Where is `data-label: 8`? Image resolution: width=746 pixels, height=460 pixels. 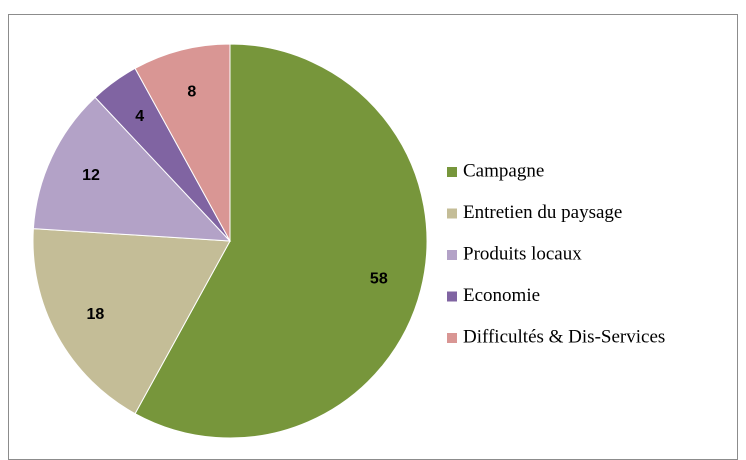 data-label: 8 is located at coordinates (191, 91).